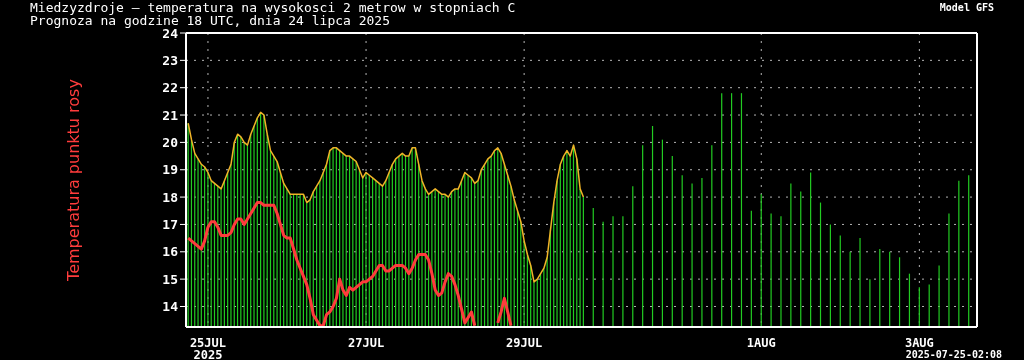 This screenshot has height=360, width=1024. Describe the element at coordinates (524, 343) in the screenshot. I see `x-tick-label: 29JUL` at that location.